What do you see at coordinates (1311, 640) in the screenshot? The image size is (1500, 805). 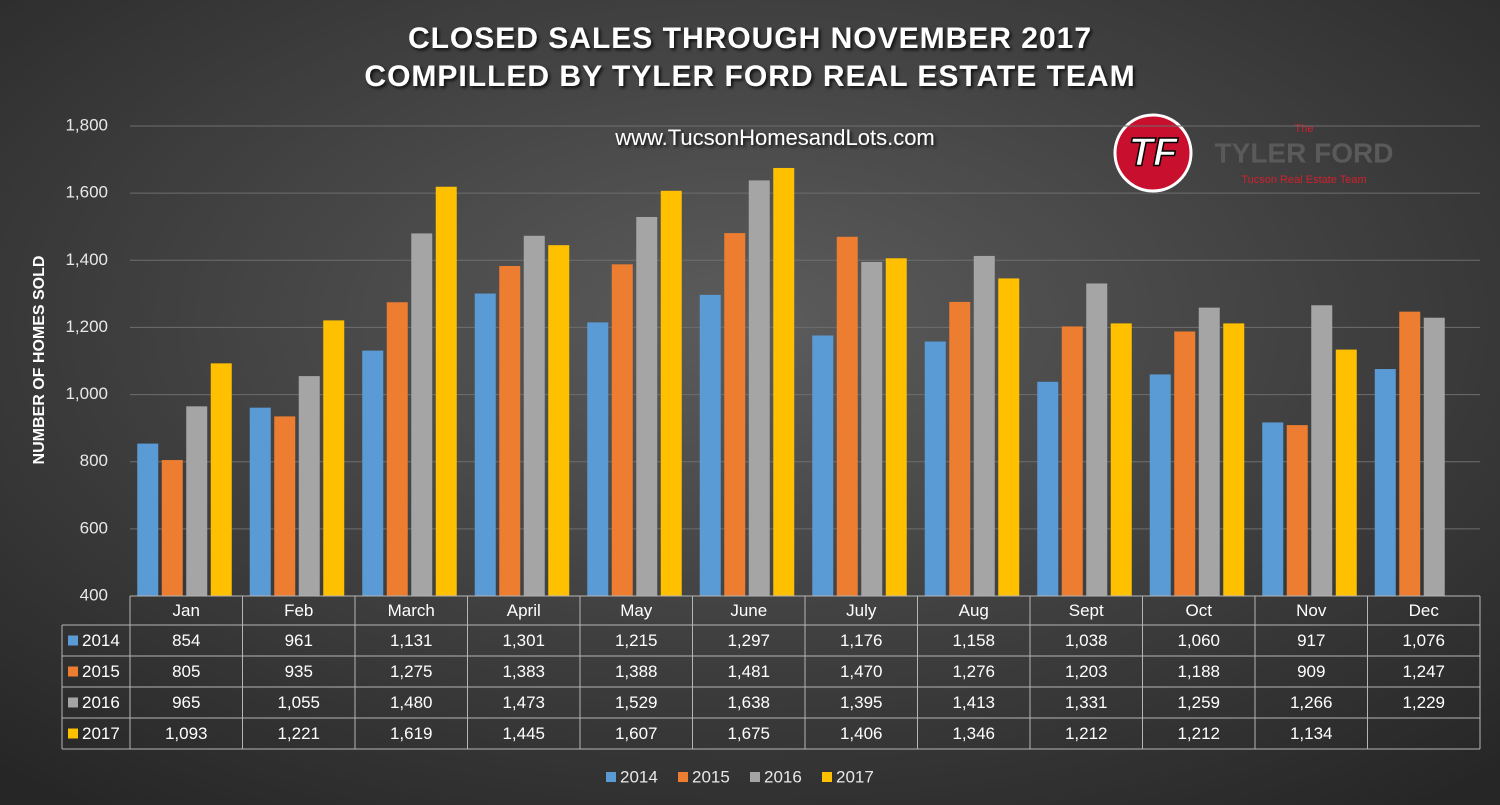 I see `table-cell: 917` at bounding box center [1311, 640].